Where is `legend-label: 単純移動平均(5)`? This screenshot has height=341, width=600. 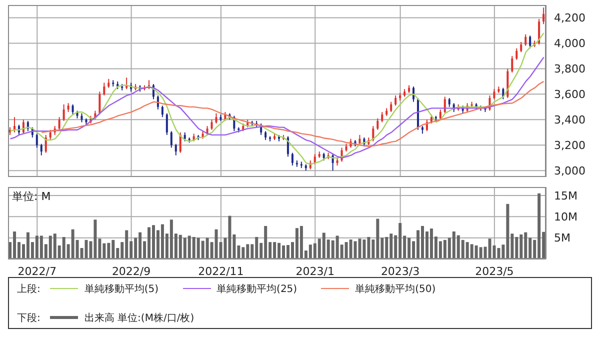
legend-label: 単純移動平均(5) is located at coordinates (121, 289).